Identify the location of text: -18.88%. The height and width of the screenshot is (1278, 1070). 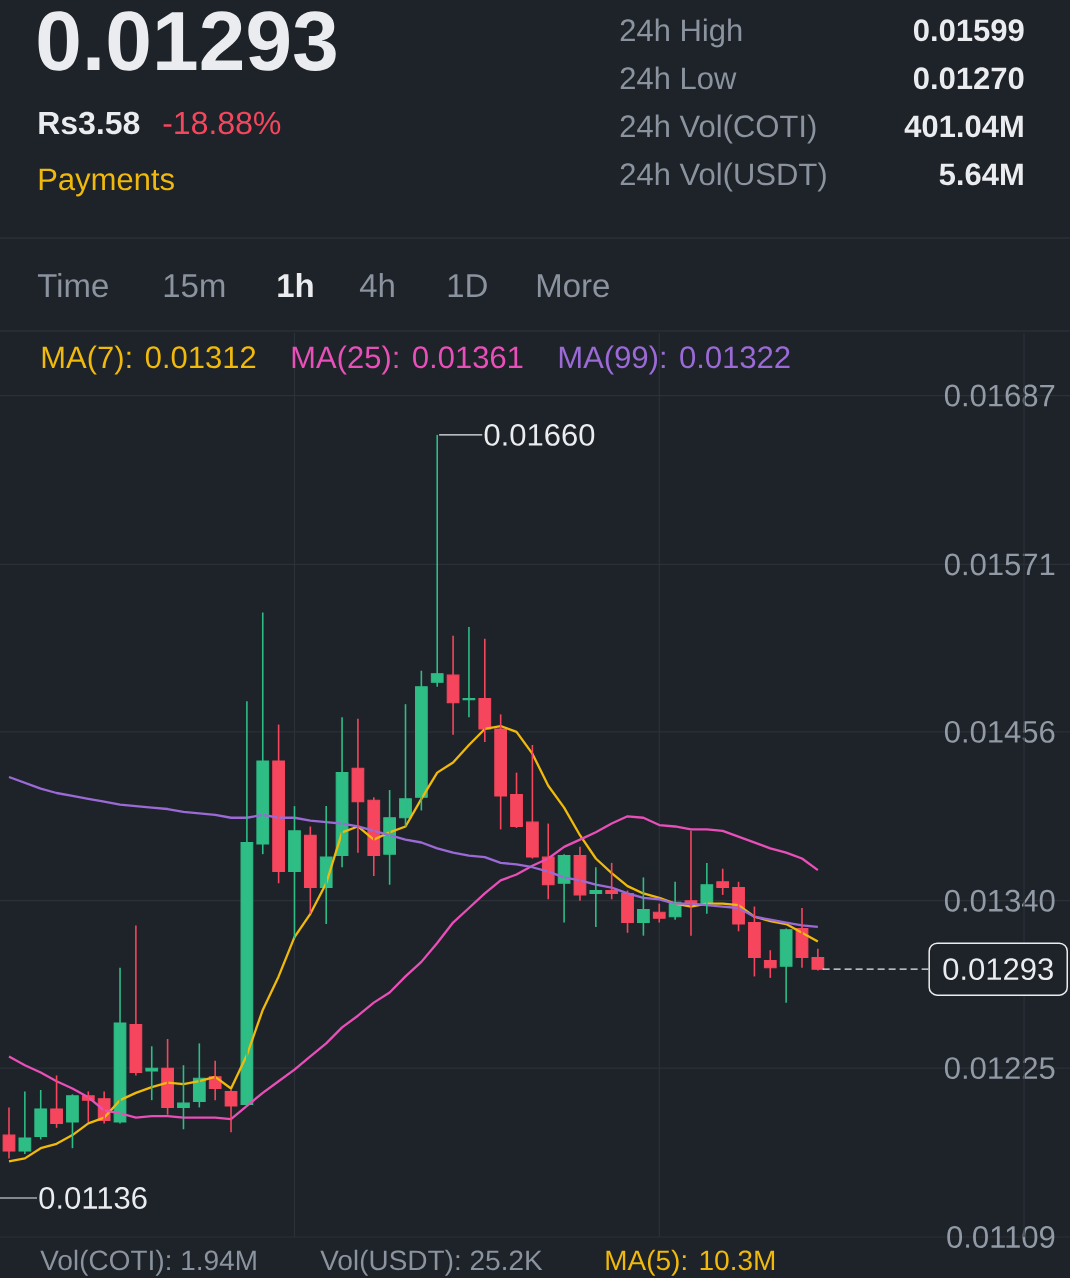
(222, 123).